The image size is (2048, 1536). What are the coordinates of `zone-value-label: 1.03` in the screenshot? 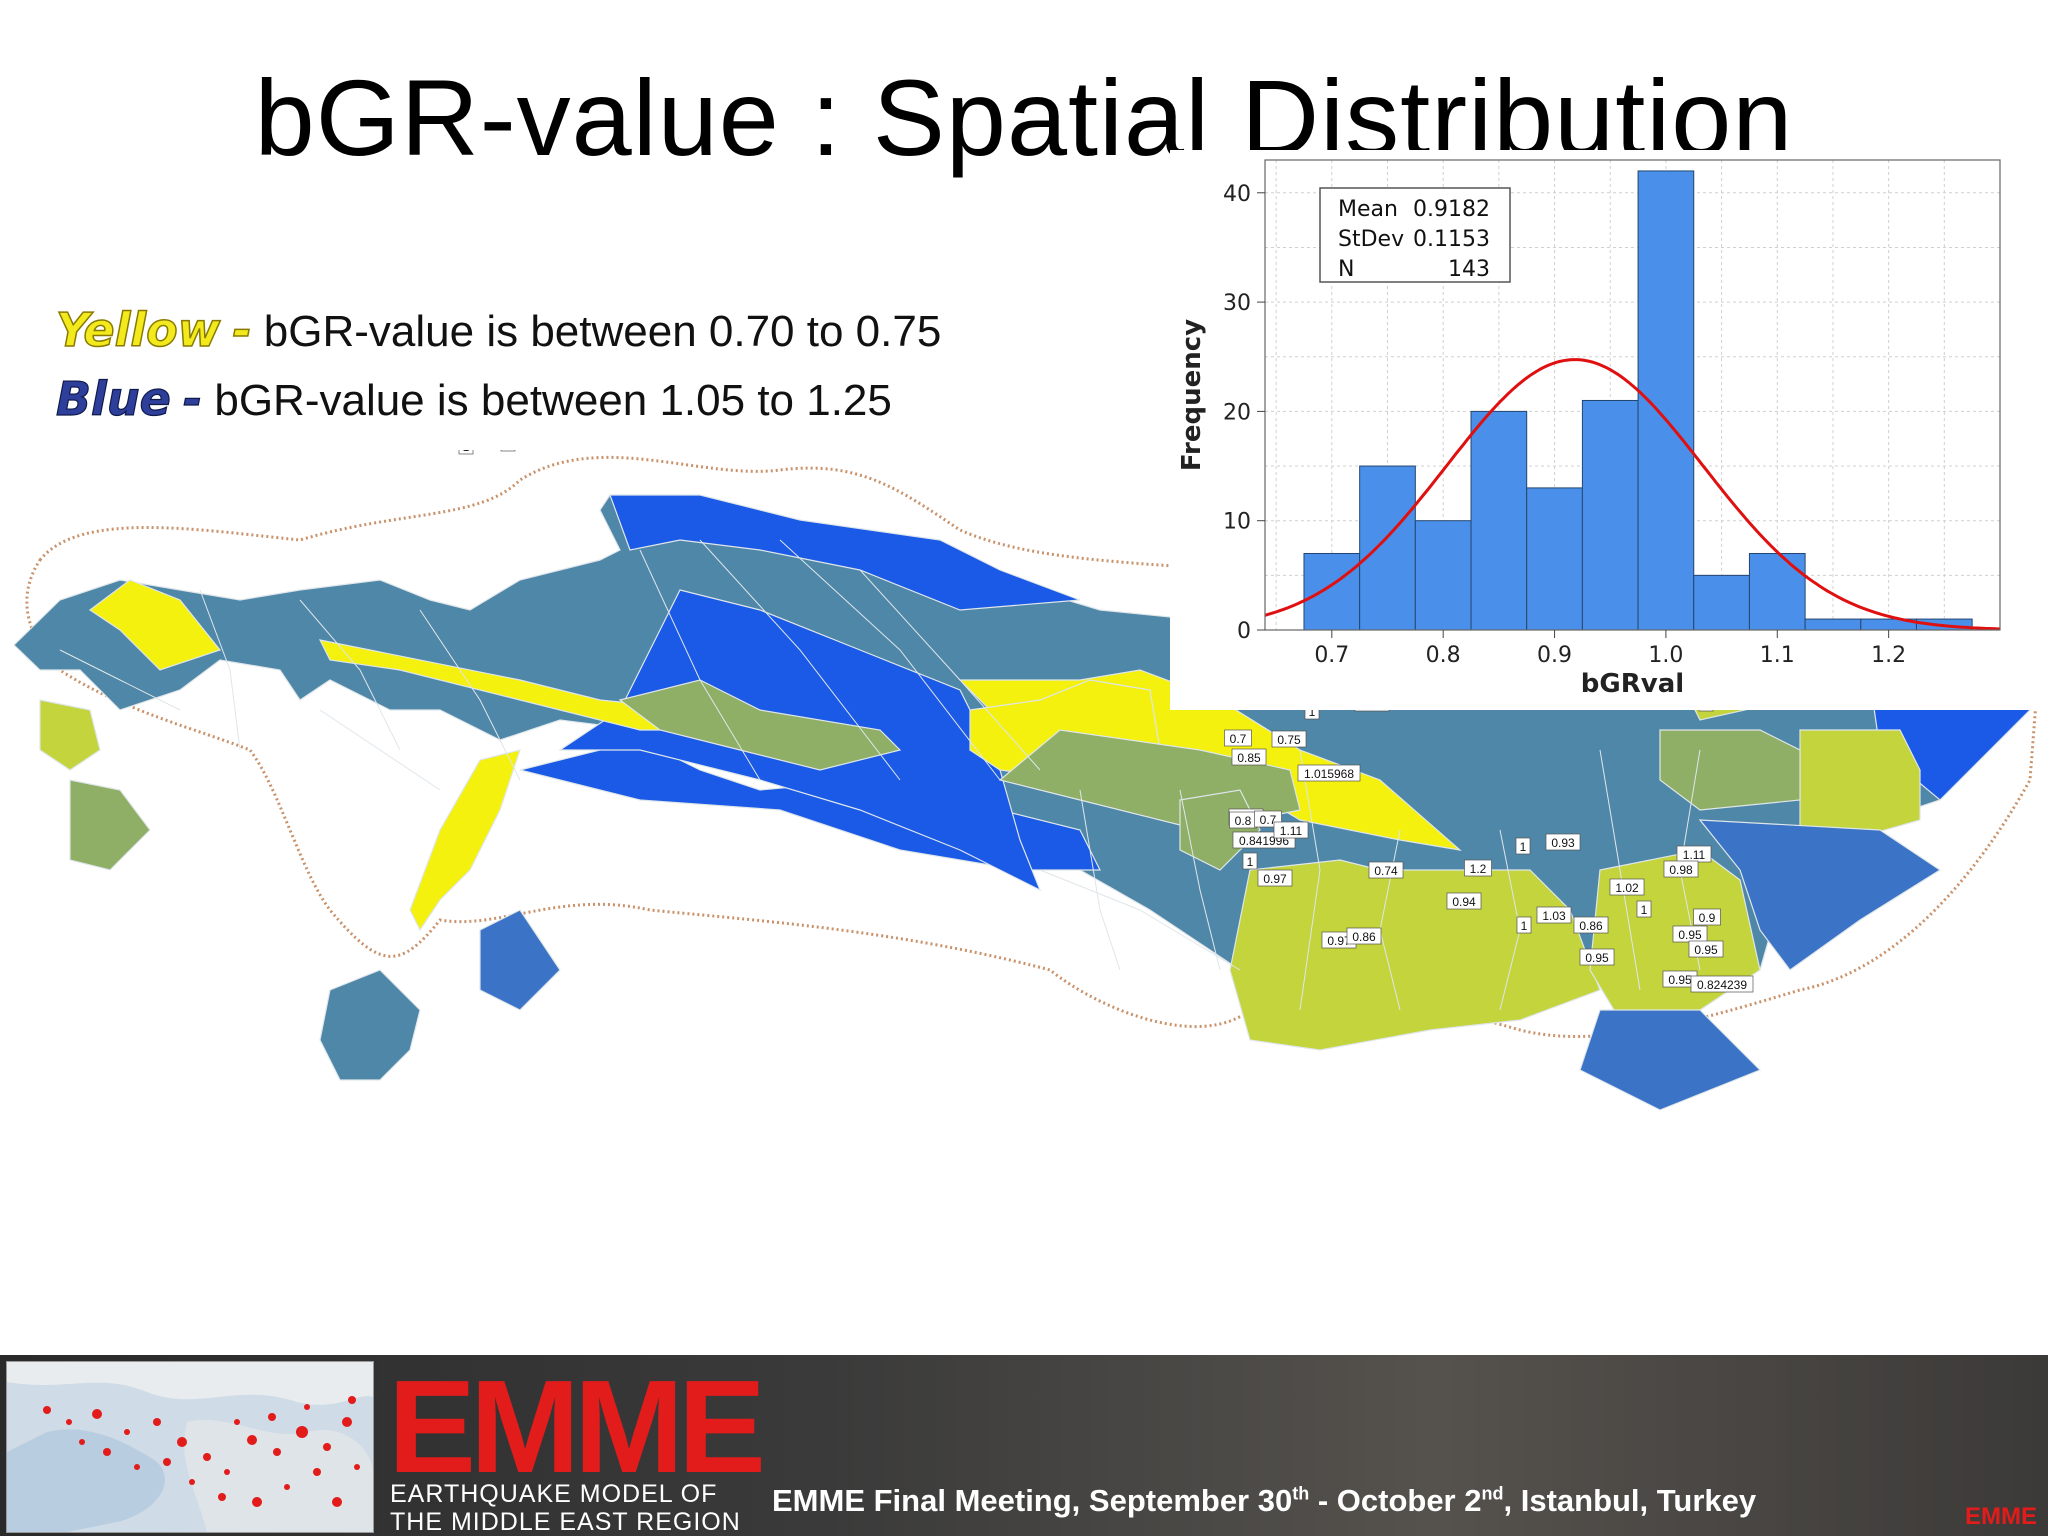 It's located at (1554, 915).